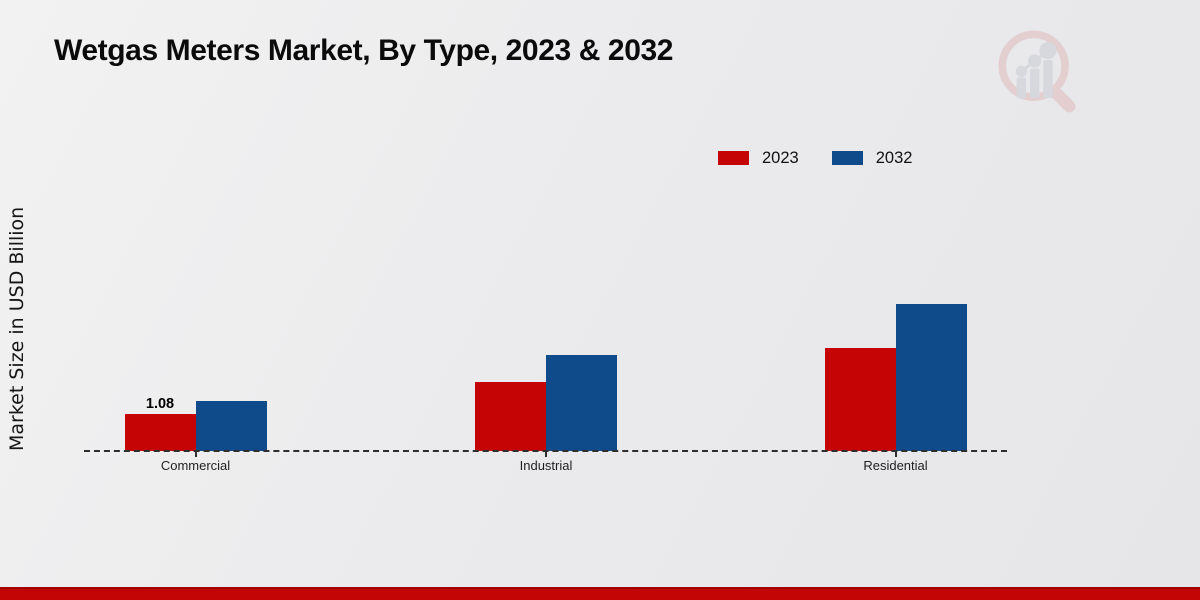  I want to click on bar-2032-commercial, so click(231, 426).